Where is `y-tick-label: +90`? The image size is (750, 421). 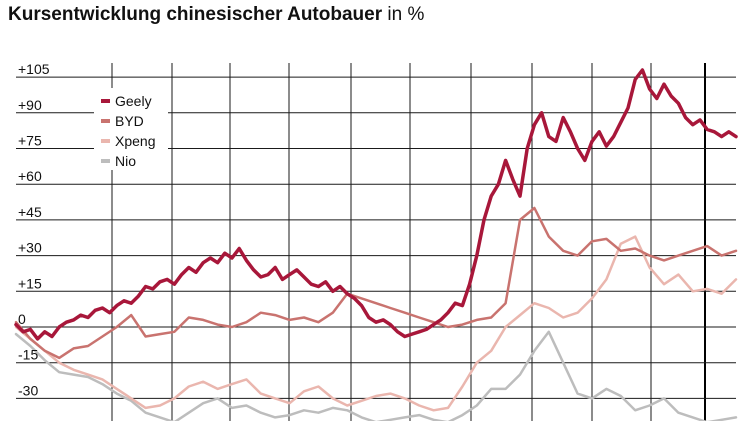
y-tick-label: +90 is located at coordinates (30, 105).